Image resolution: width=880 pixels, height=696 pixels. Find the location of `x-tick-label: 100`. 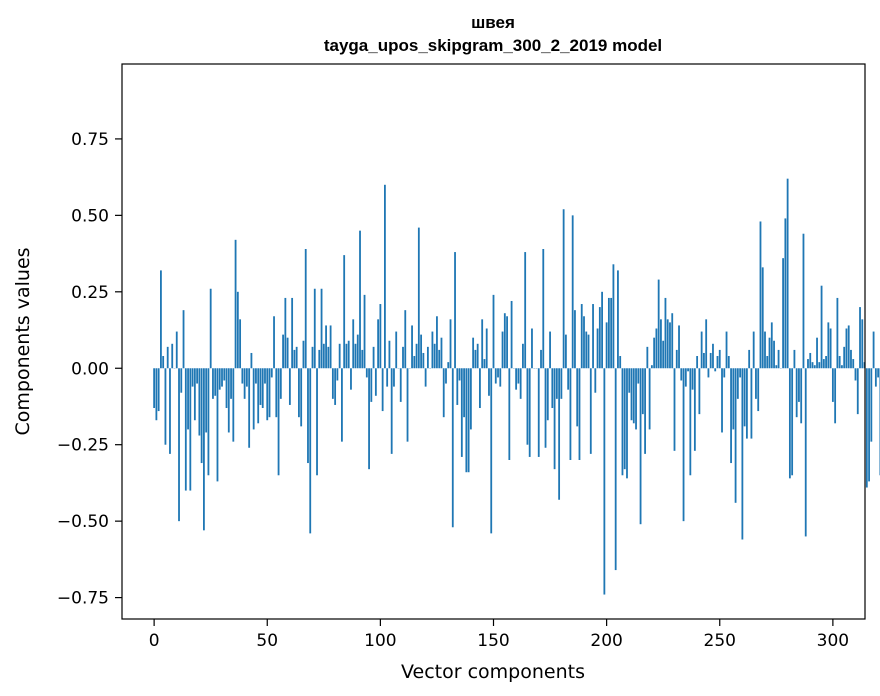

x-tick-label: 100 is located at coordinates (380, 641).